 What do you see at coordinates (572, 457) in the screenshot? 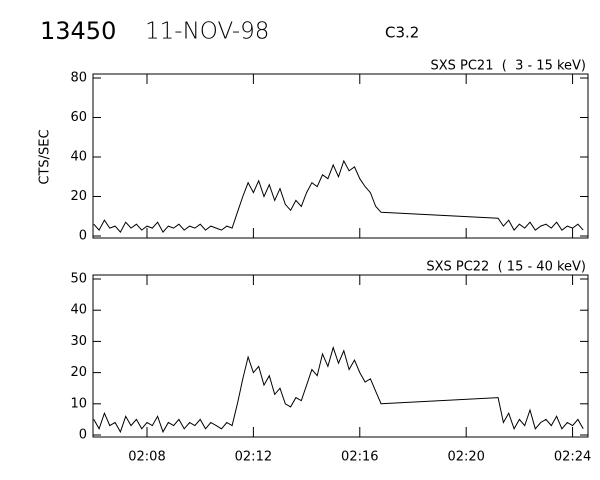
I see `x-tick-label: 02:24` at bounding box center [572, 457].